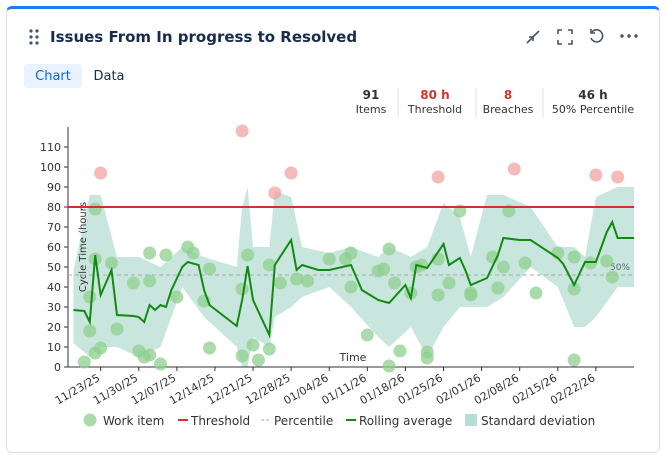 Image resolution: width=669 pixels, height=462 pixels. Describe the element at coordinates (54, 347) in the screenshot. I see `y-tick-label: 10` at that location.